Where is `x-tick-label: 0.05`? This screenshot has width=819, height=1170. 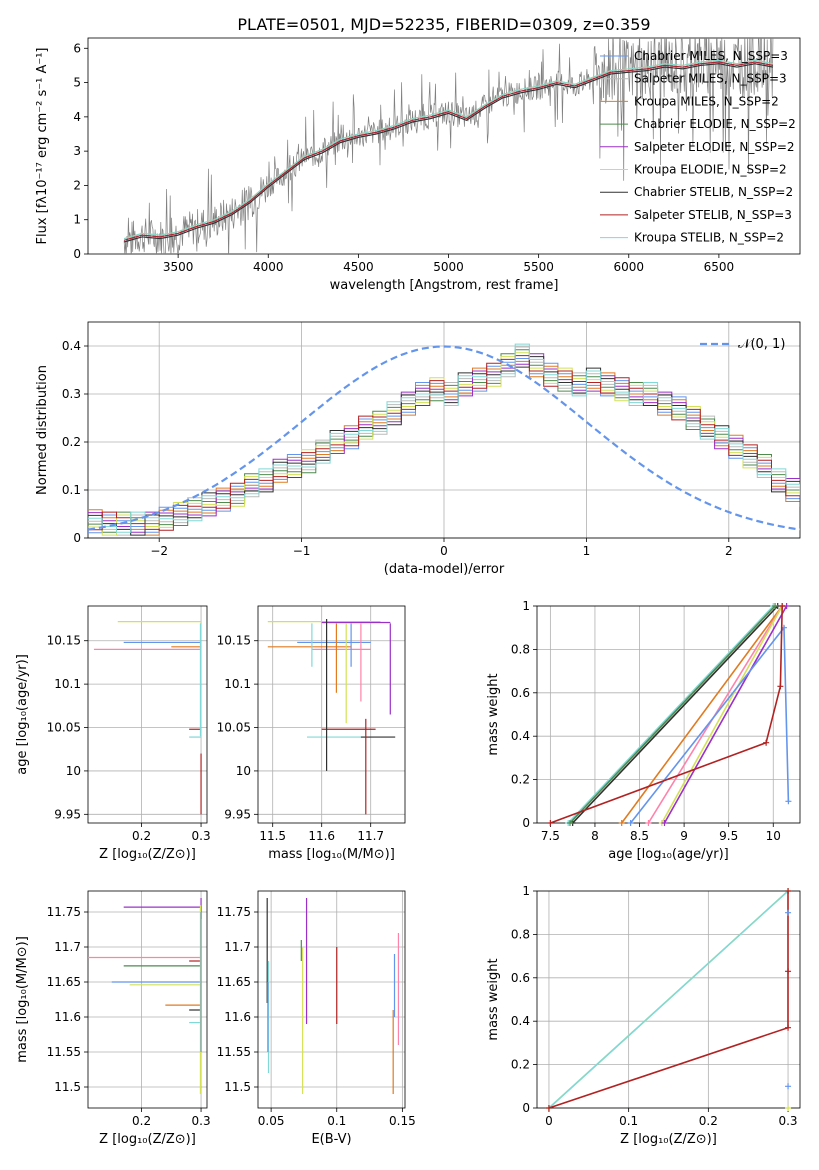
x-tick-label: 0.05 is located at coordinates (271, 1121).